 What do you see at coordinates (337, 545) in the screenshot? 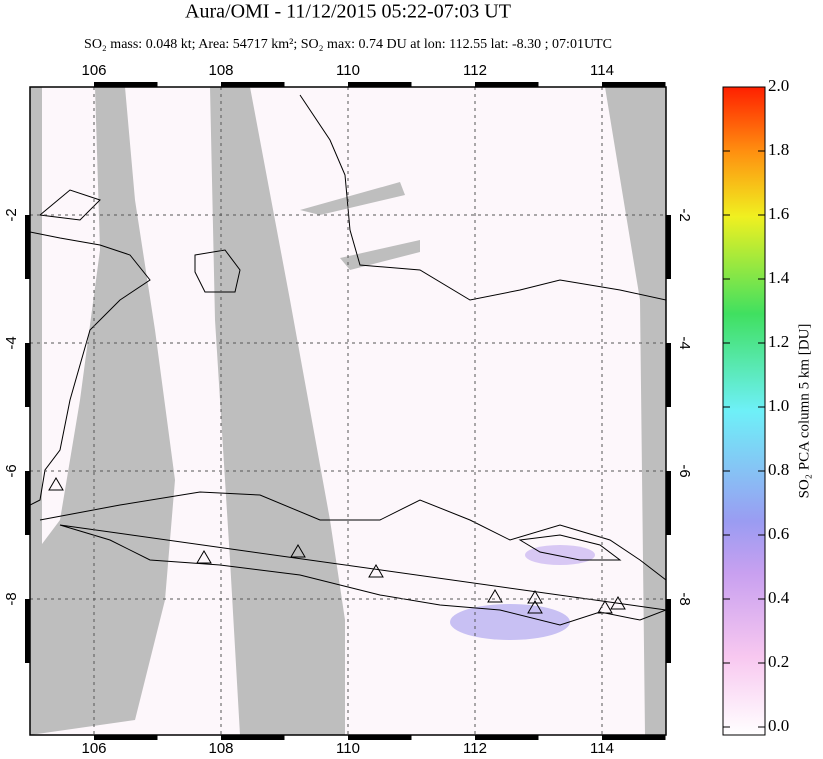
I see `volcanoes` at bounding box center [337, 545].